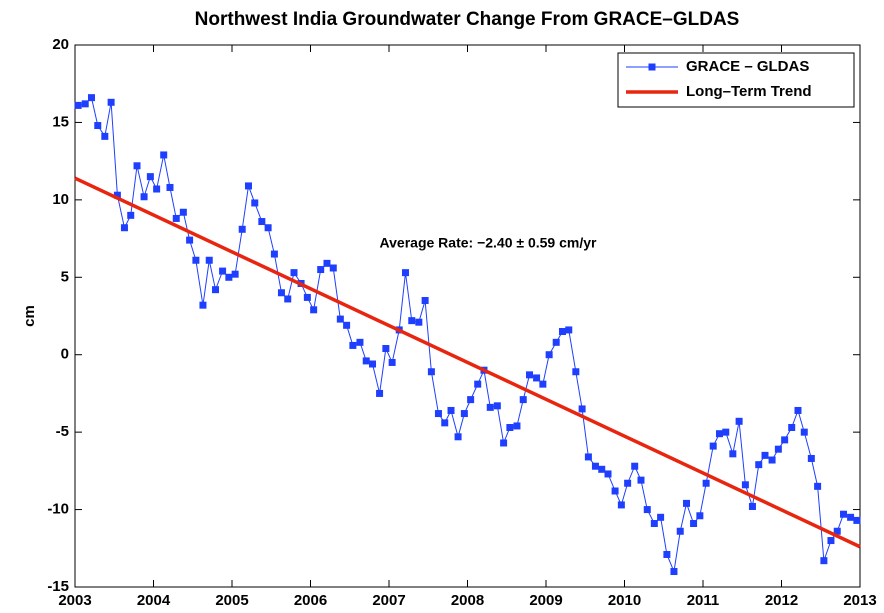 The height and width of the screenshot is (613, 884). I want to click on x-tick-label: 2006, so click(310, 600).